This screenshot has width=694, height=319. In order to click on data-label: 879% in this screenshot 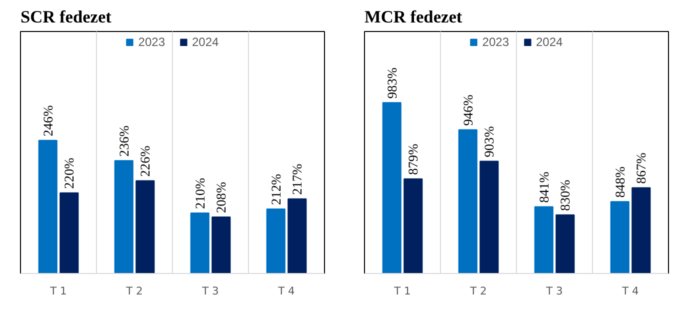, I will do `click(413, 159)`.